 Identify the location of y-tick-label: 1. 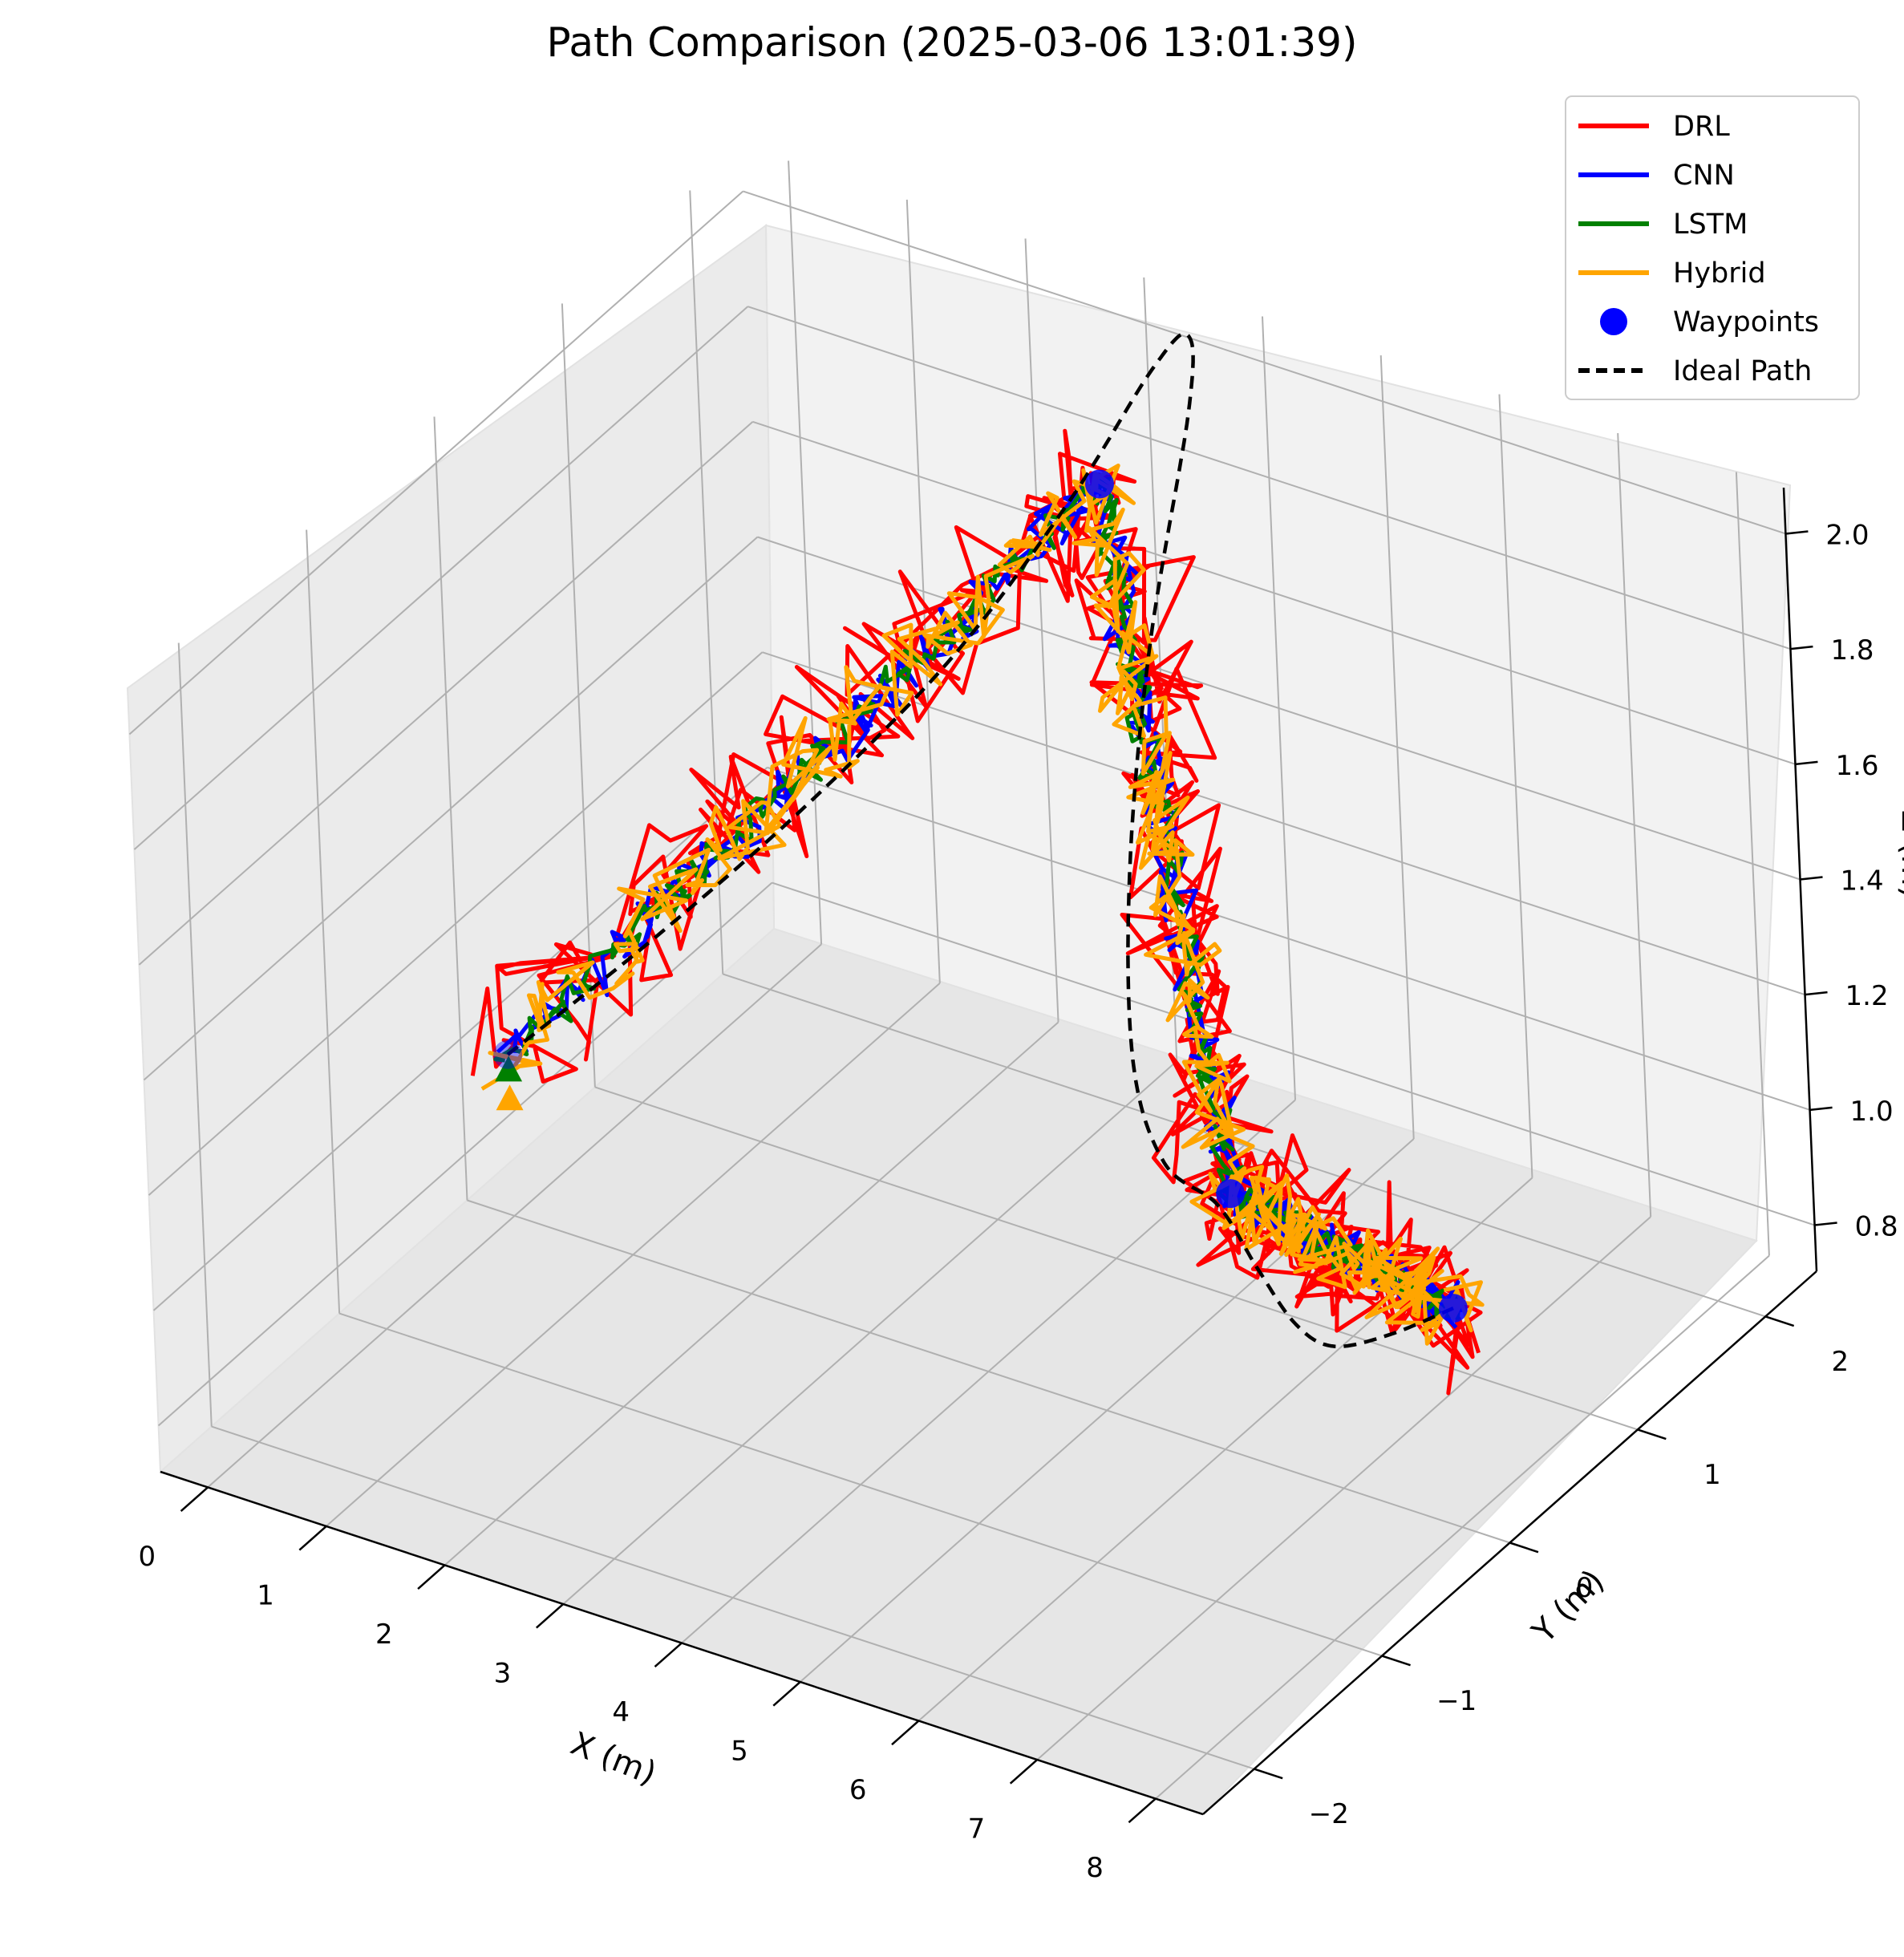
(1712, 1475).